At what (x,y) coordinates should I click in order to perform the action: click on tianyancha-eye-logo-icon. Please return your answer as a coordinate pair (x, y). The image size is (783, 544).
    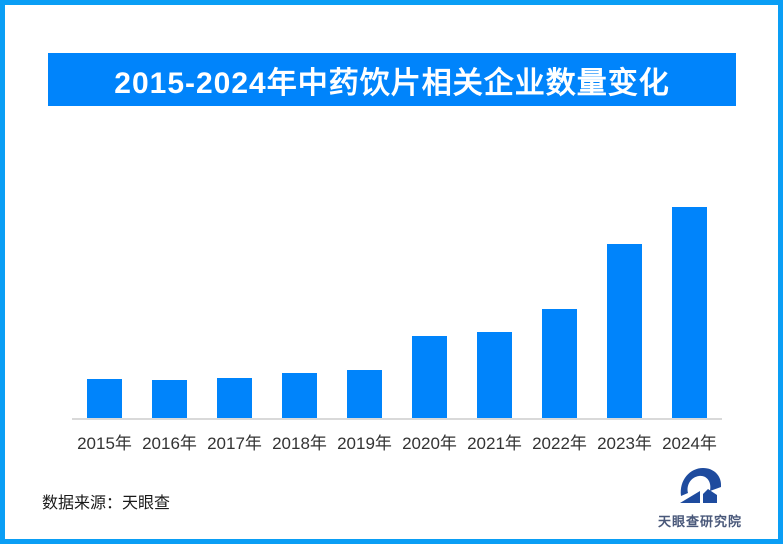
    Looking at the image, I should click on (701, 485).